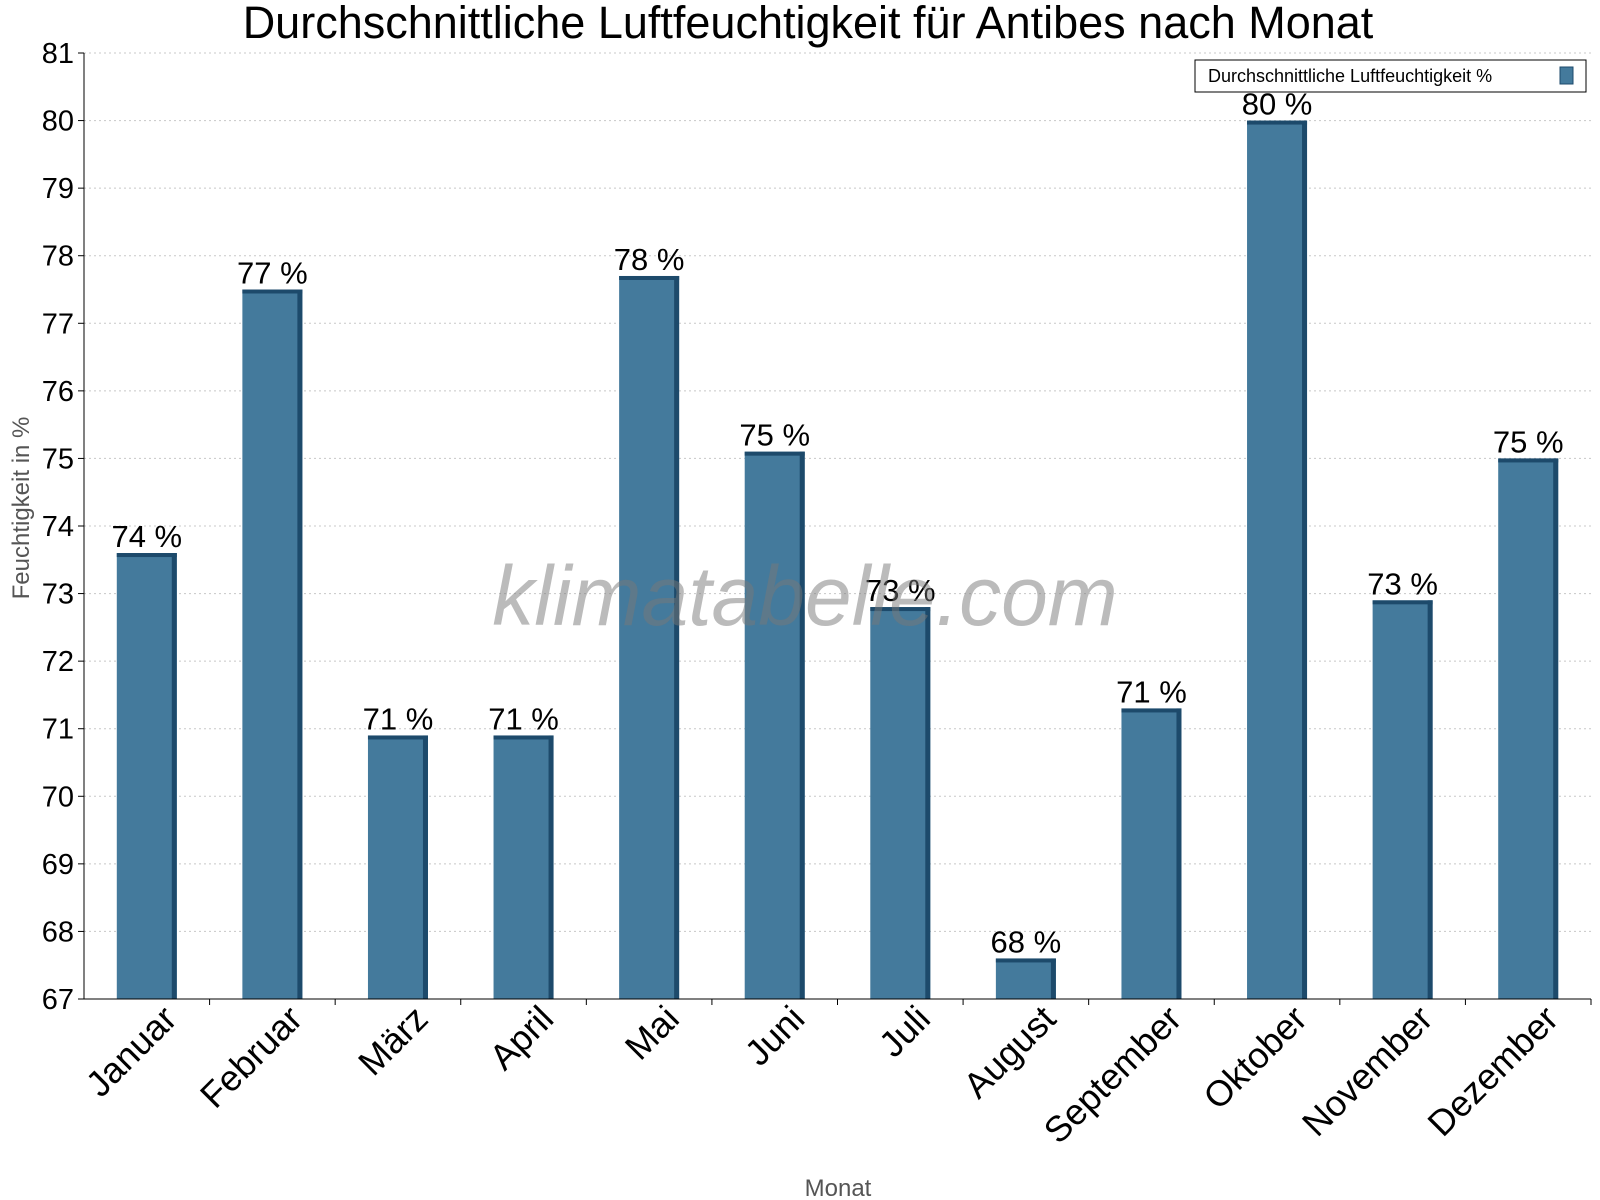 The height and width of the screenshot is (1200, 1600). What do you see at coordinates (58, 932) in the screenshot?
I see `y-tick-label: 68` at bounding box center [58, 932].